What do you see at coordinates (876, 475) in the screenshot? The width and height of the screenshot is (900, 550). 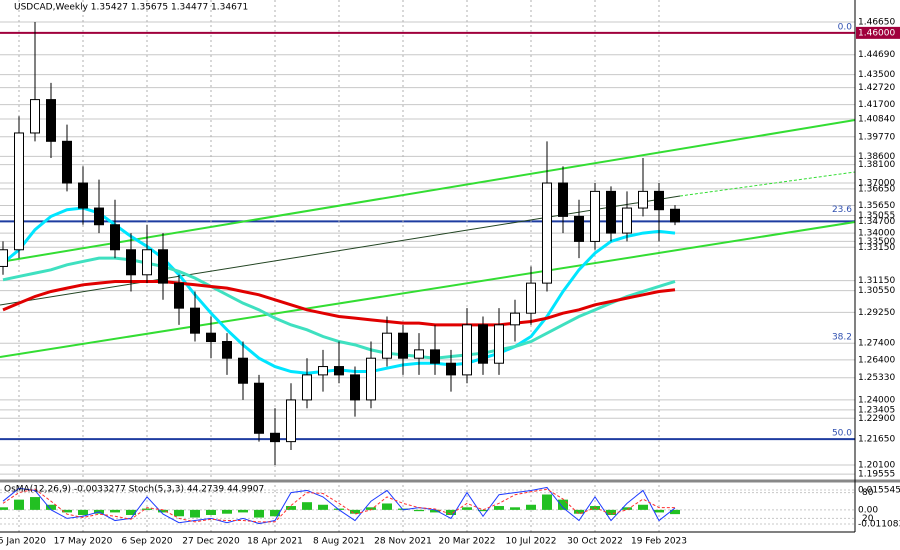 I see `y-tick-label: 1.19555` at bounding box center [876, 475].